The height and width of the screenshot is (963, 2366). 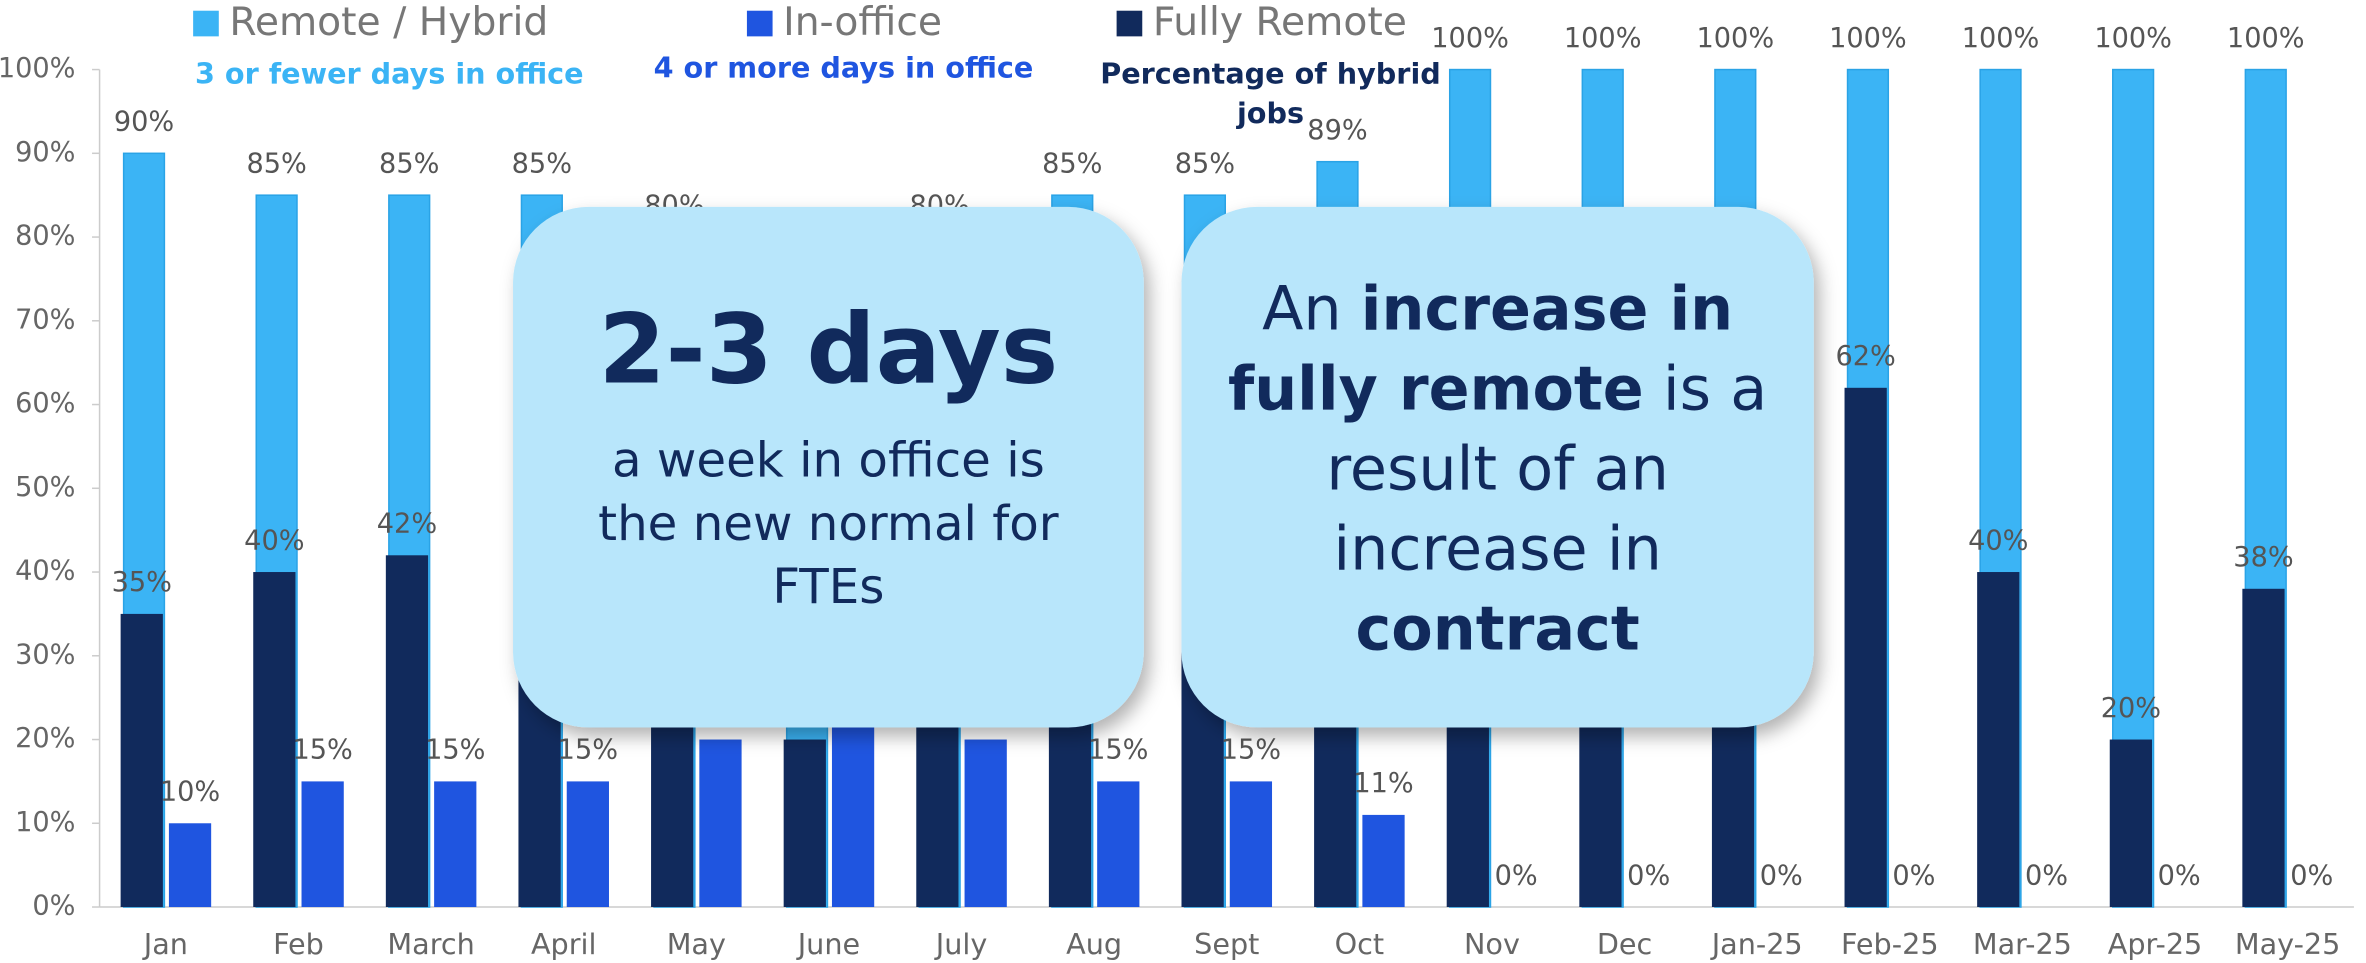 I want to click on value-label: 90%, so click(x=144, y=122).